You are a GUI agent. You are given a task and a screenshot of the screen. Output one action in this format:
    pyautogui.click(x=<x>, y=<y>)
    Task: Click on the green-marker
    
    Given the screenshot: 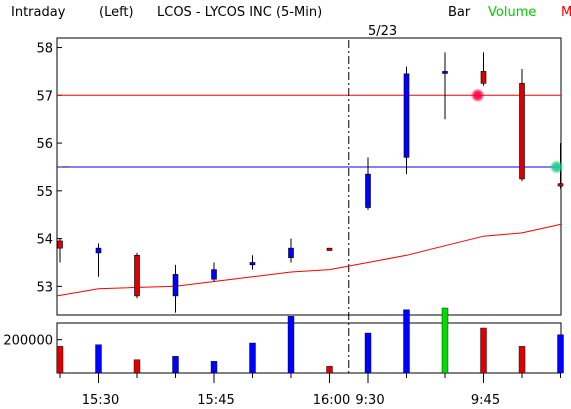 What is the action you would take?
    pyautogui.click(x=556, y=166)
    